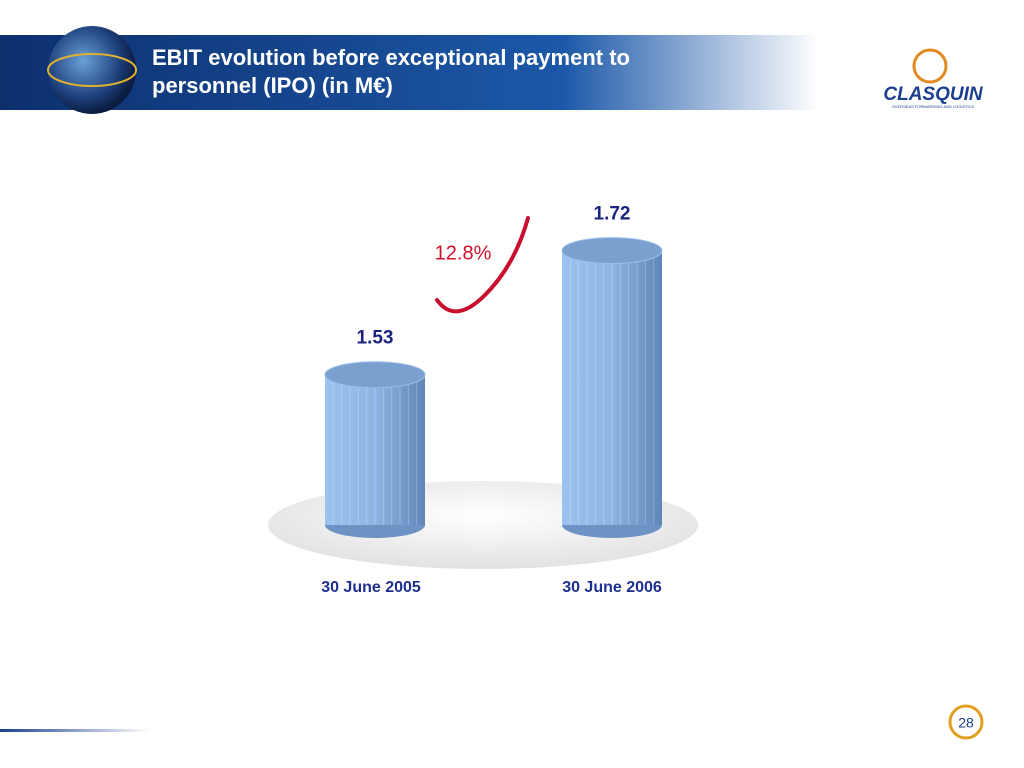  What do you see at coordinates (375, 338) in the screenshot?
I see `value-label: 1.53` at bounding box center [375, 338].